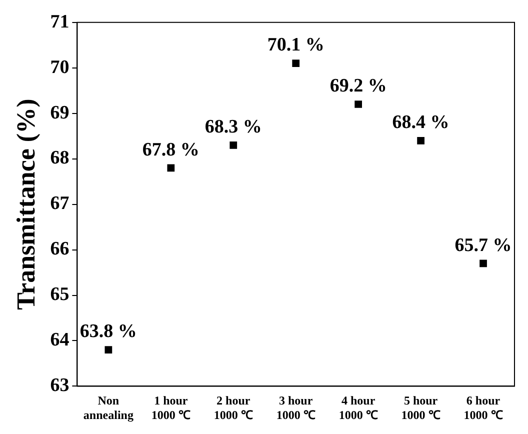 This screenshot has width=528, height=434. I want to click on data-label: 69.2 %, so click(358, 86).